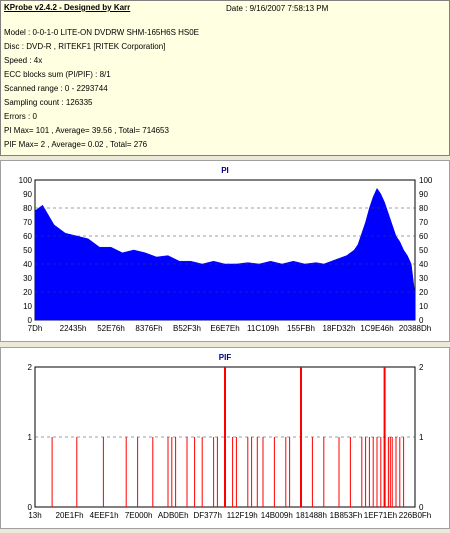 Image resolution: width=450 pixels, height=533 pixels. What do you see at coordinates (423, 292) in the screenshot?
I see `y-tick-label-right: 20` at bounding box center [423, 292].